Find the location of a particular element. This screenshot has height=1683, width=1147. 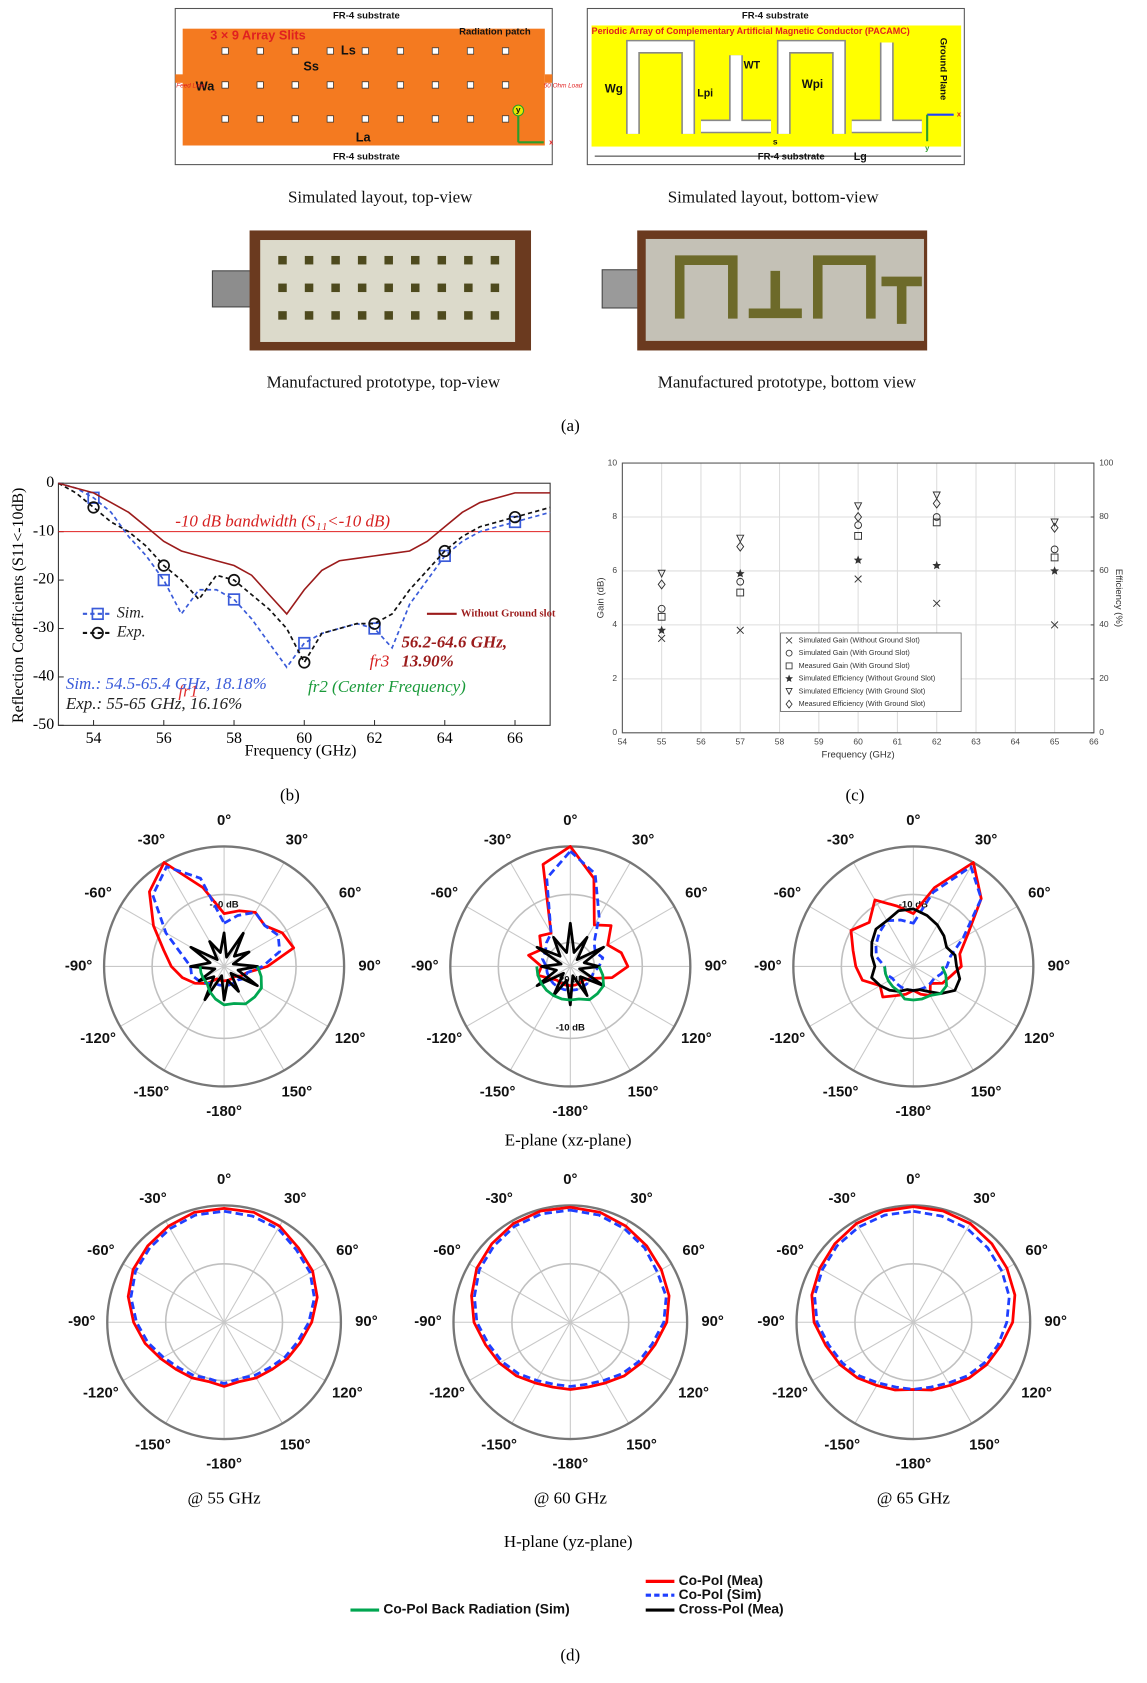

x-tick-label: 63 is located at coordinates (976, 742).